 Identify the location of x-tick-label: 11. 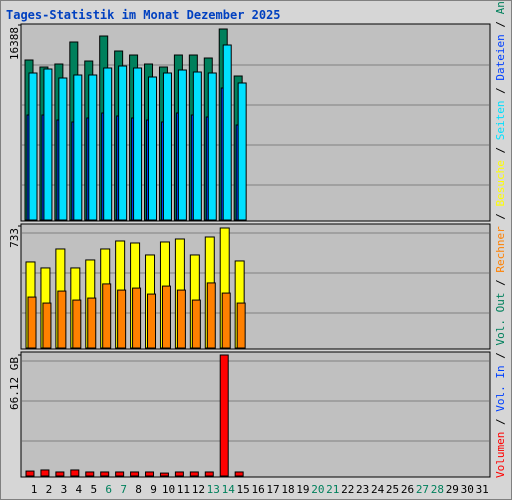
(183, 489).